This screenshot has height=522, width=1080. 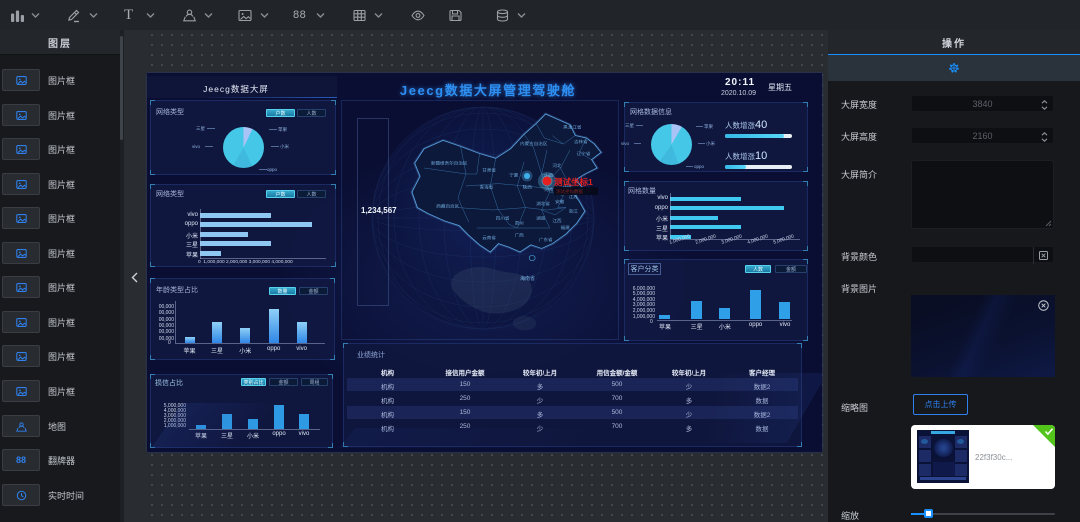 I want to click on svg-text: 黑龙江省, so click(x=572, y=127).